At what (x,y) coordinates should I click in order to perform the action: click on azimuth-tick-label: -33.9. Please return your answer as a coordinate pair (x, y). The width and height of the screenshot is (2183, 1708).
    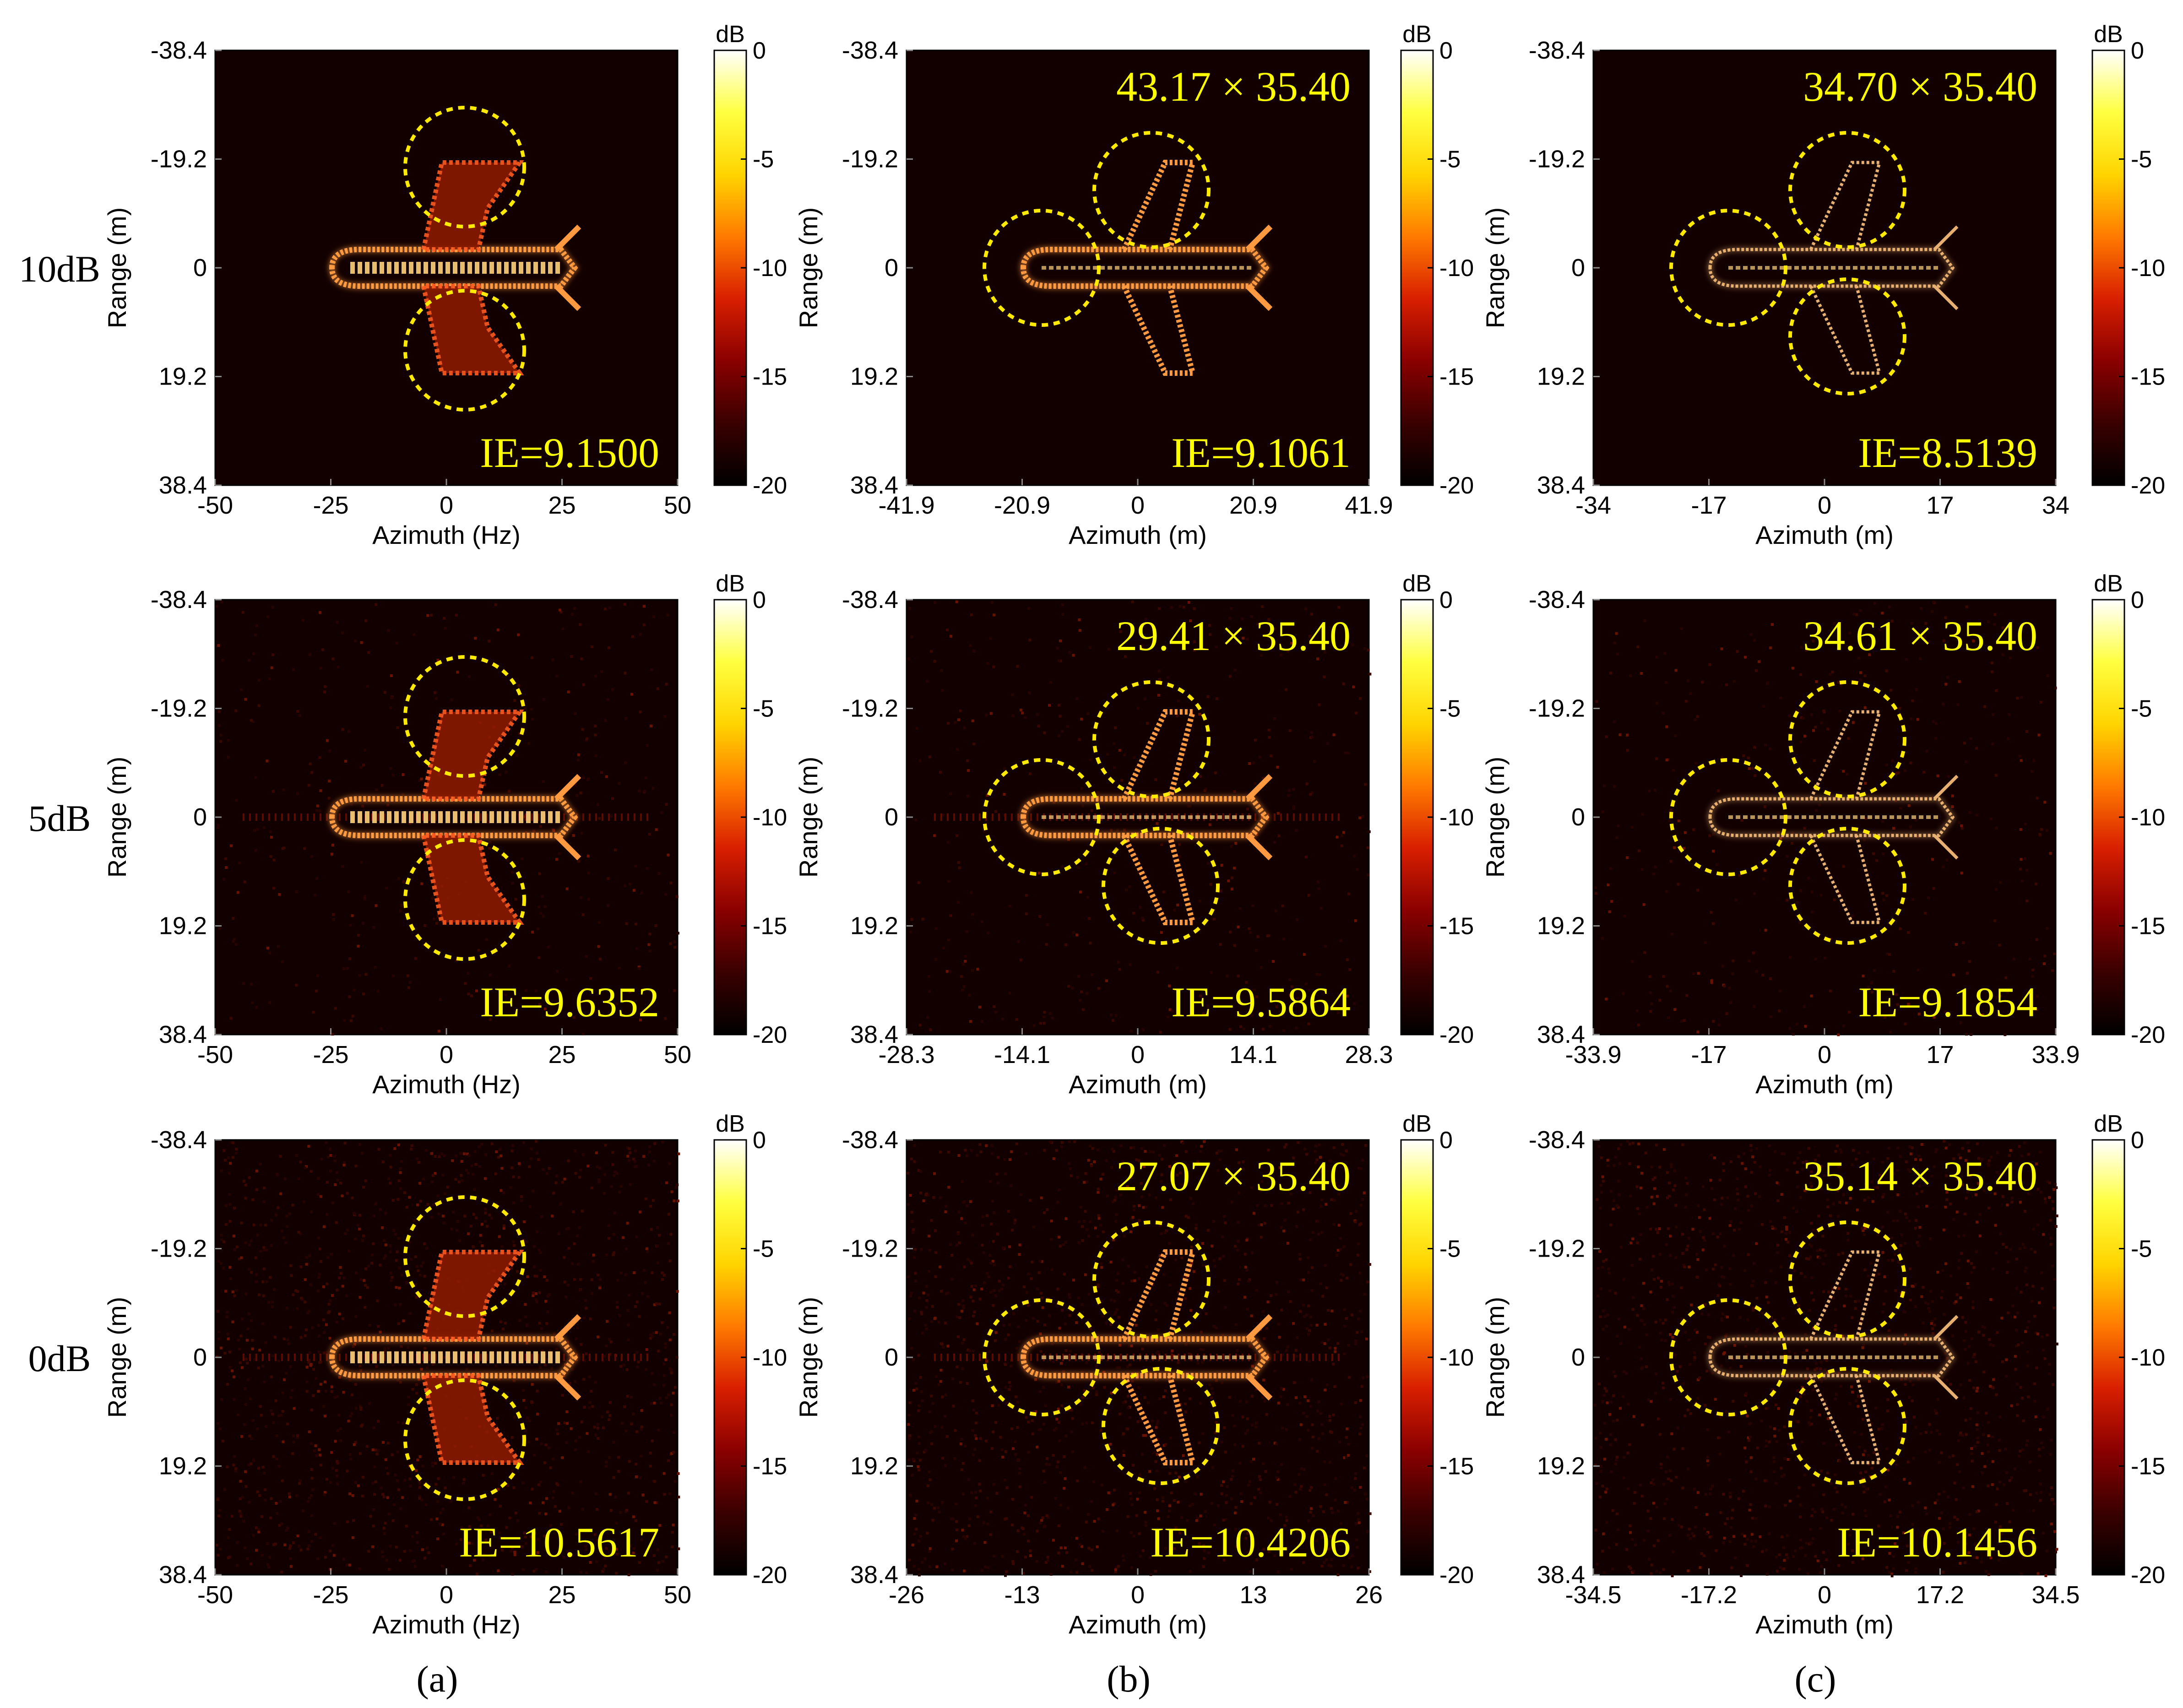
    Looking at the image, I should click on (1593, 1054).